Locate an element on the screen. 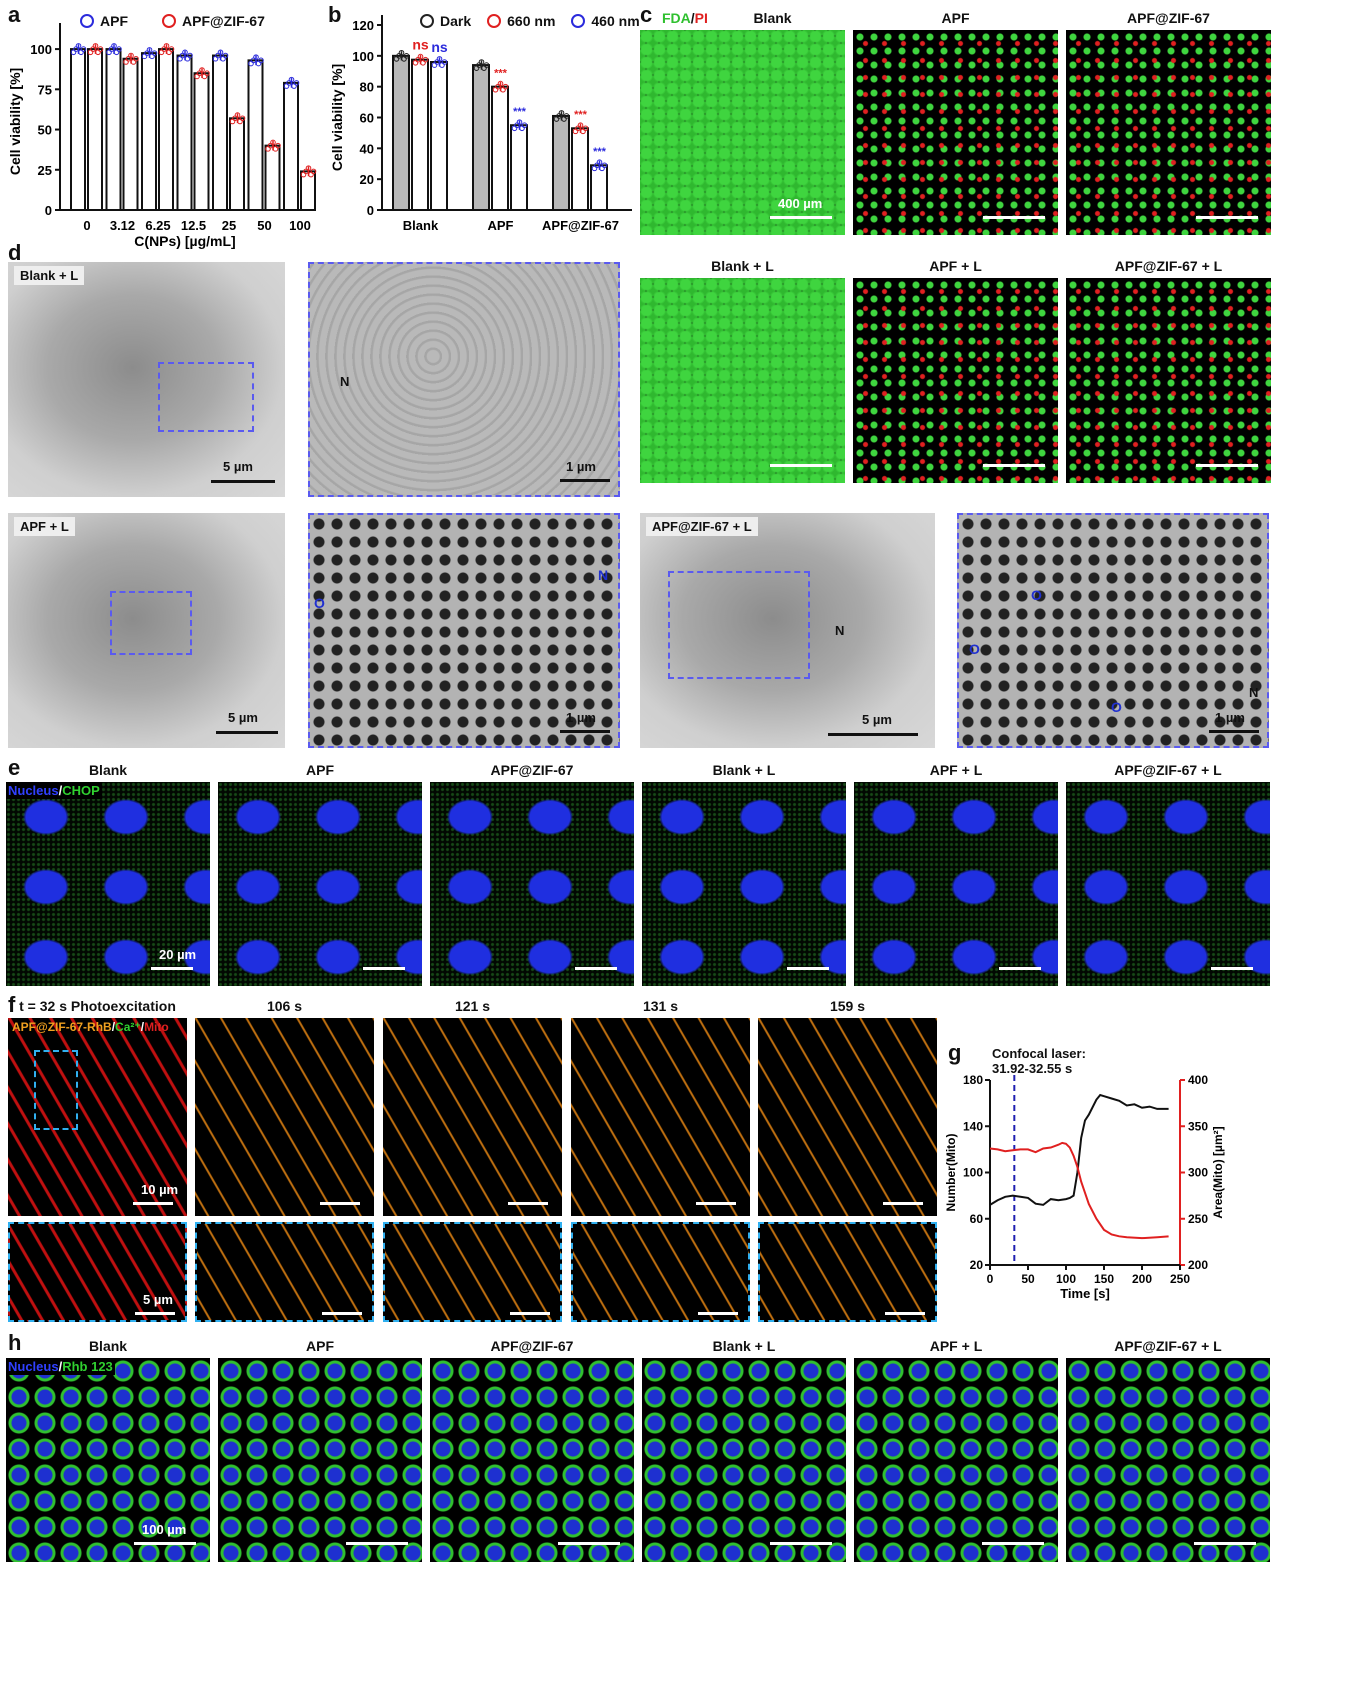 Image resolution: width=1367 pixels, height=1682 pixels. image-title: 131 s is located at coordinates (660, 1006).